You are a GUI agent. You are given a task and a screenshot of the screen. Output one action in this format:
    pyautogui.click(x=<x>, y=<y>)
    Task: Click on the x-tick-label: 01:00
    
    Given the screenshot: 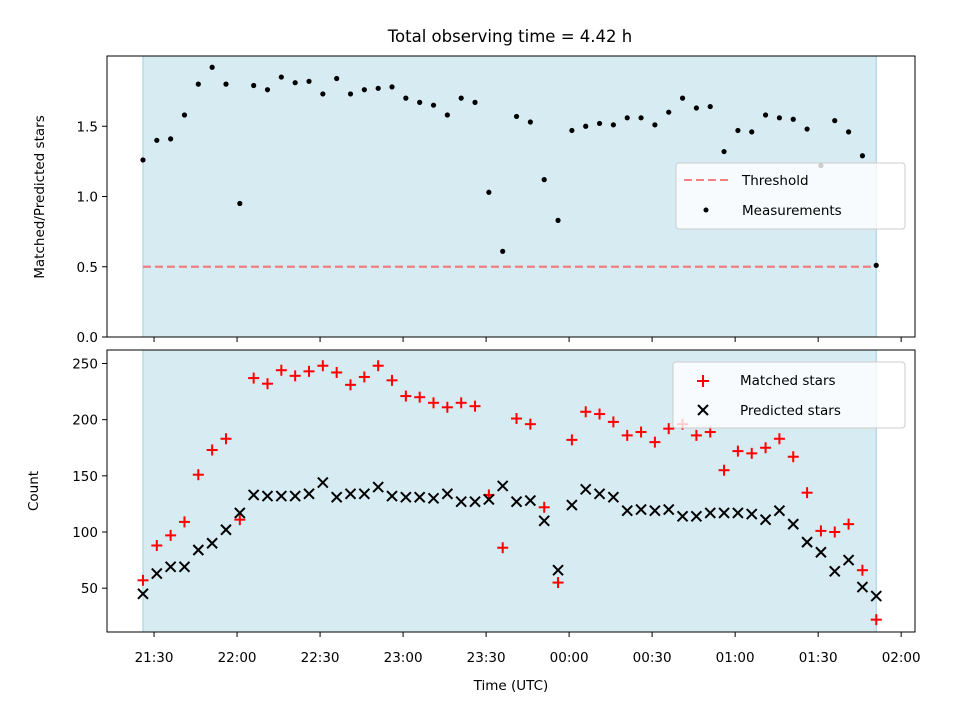 What is the action you would take?
    pyautogui.click(x=735, y=658)
    